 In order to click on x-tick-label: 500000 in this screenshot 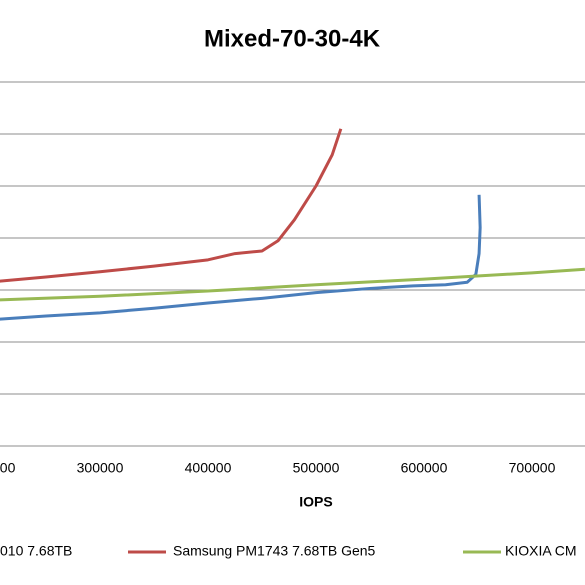, I will do `click(316, 468)`.